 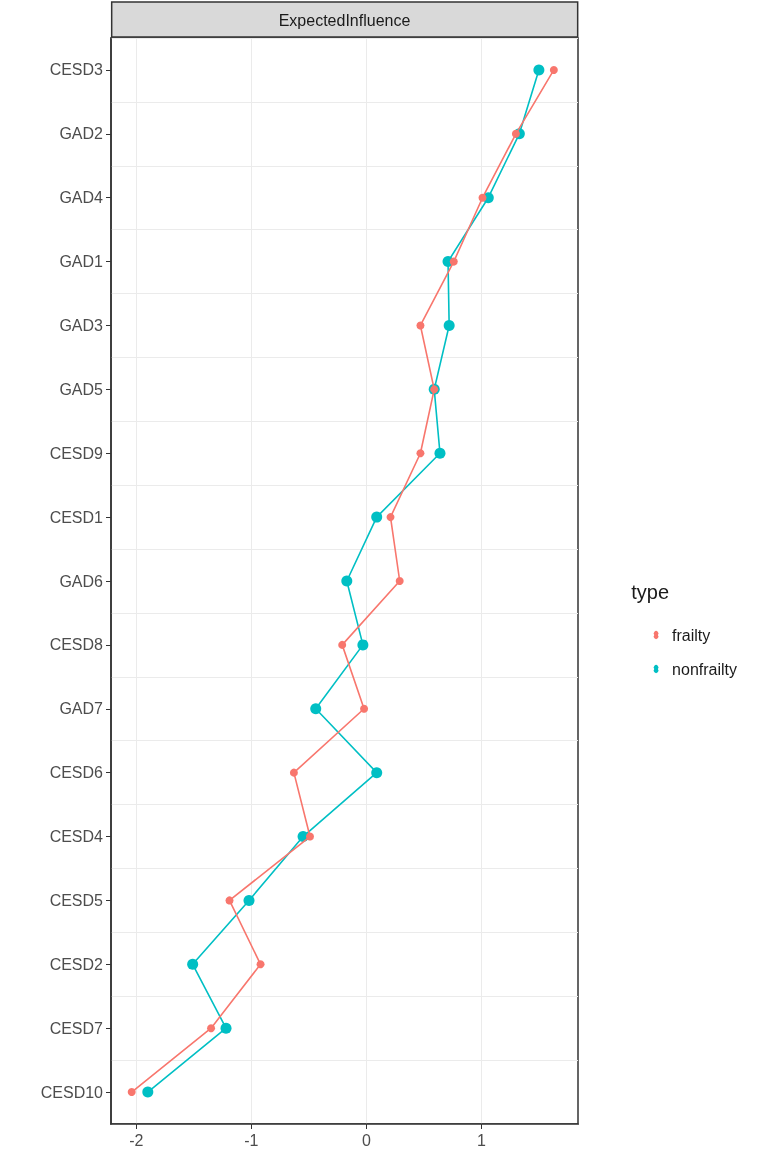 What do you see at coordinates (650, 592) in the screenshot?
I see `legend-title: type` at bounding box center [650, 592].